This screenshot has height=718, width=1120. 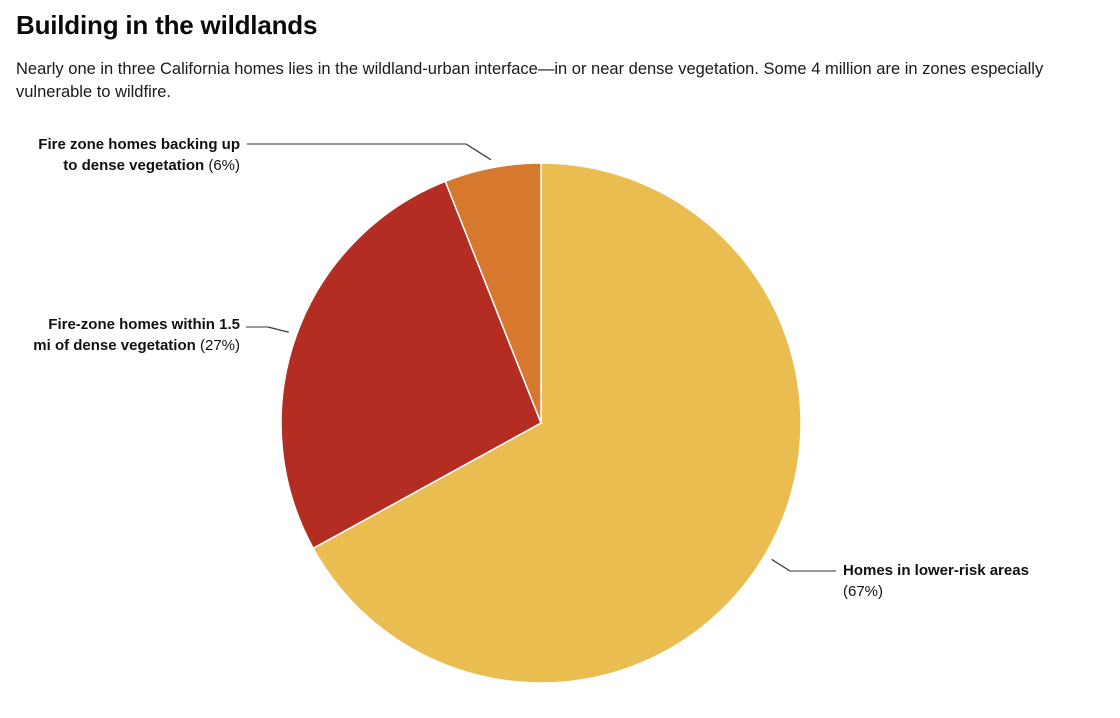 I want to click on leader-line-diagonal-fire-zone-within-1-5mi, so click(x=278, y=329).